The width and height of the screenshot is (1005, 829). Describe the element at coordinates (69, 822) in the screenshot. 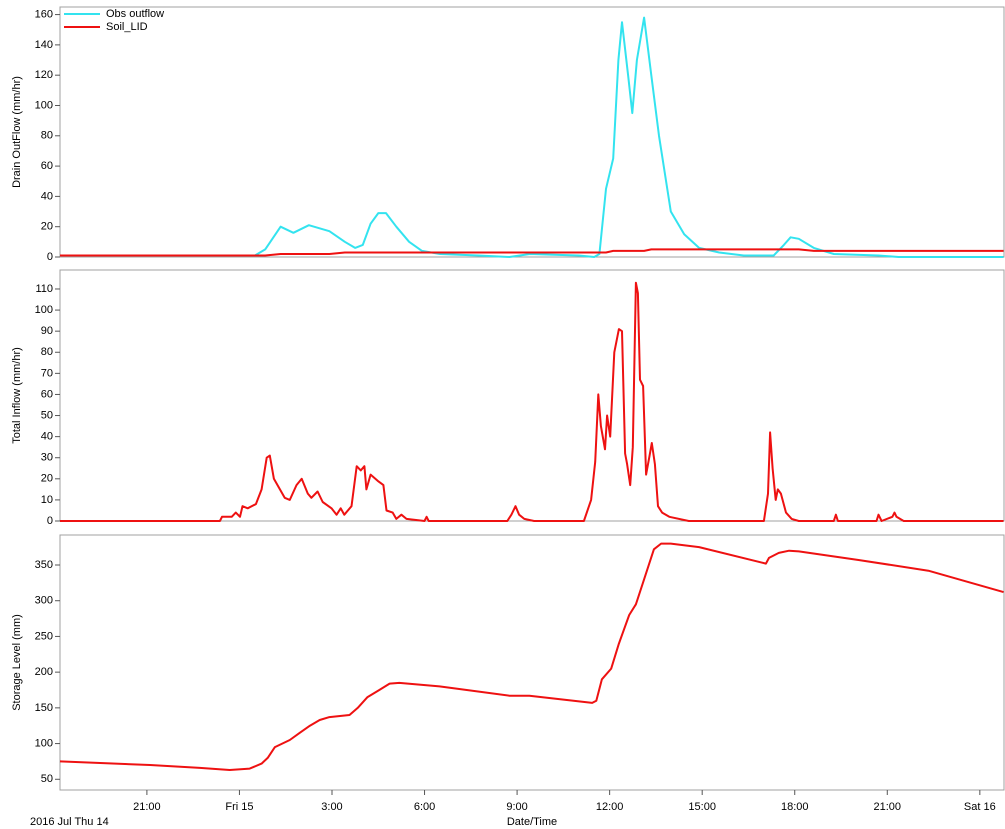

I see `x-start-label: 2016 Jul Thu 14` at that location.